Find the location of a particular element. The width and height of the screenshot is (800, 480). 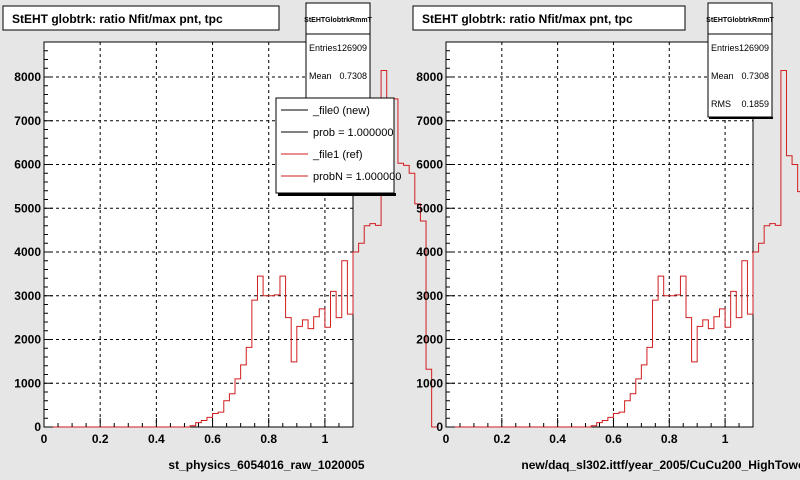

legend-shadow is located at coordinates (337, 194).